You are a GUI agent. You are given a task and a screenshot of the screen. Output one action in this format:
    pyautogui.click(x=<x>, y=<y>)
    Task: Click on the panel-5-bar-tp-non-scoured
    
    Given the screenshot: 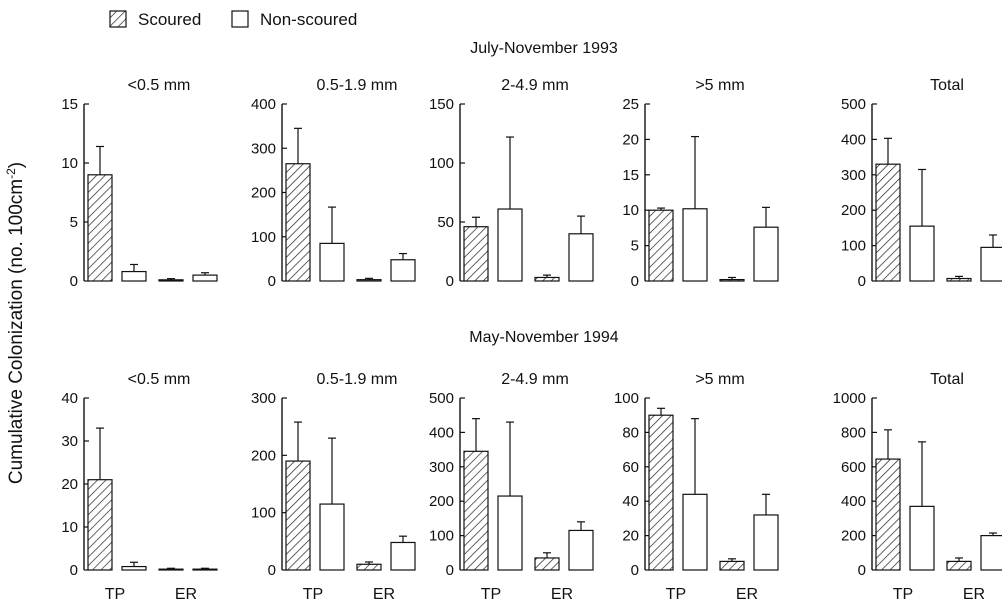 What is the action you would take?
    pyautogui.click(x=922, y=253)
    